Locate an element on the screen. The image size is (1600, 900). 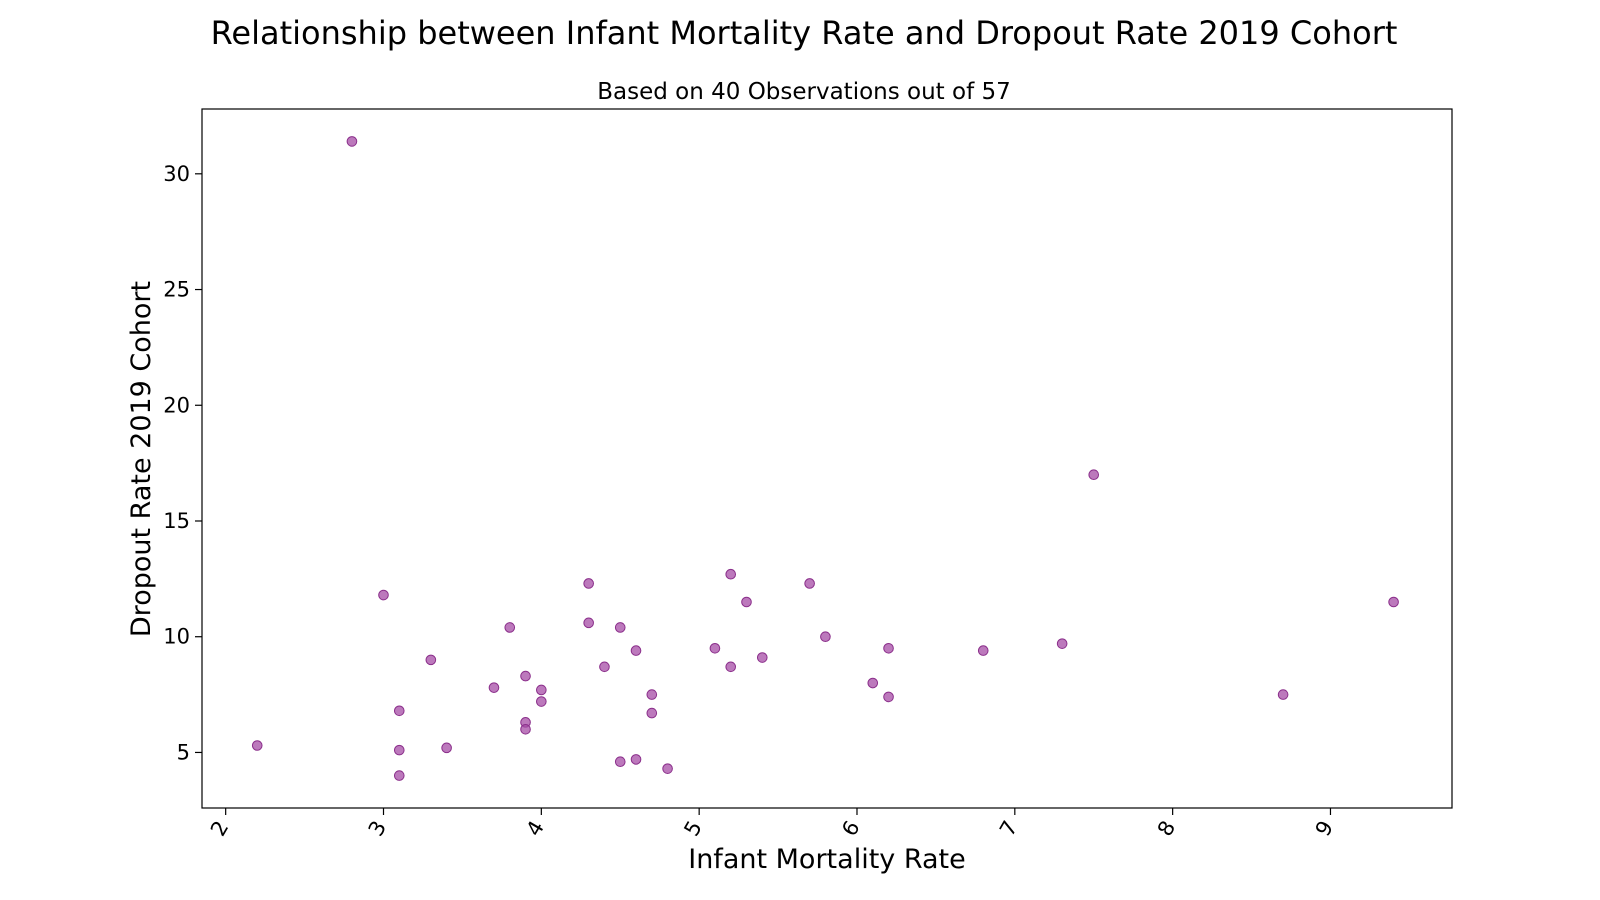
chart-subtitle: Based on 40 Observations out of 57 is located at coordinates (804, 92).